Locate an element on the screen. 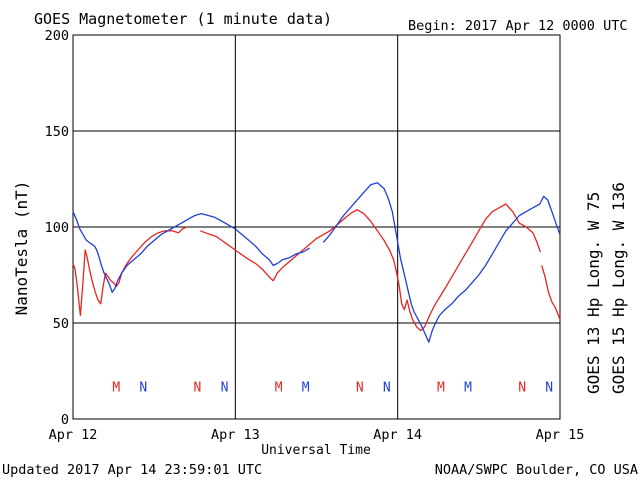 Image resolution: width=640 pixels, height=480 pixels. y-axis-label: NanoTesla (nT) is located at coordinates (21, 248).